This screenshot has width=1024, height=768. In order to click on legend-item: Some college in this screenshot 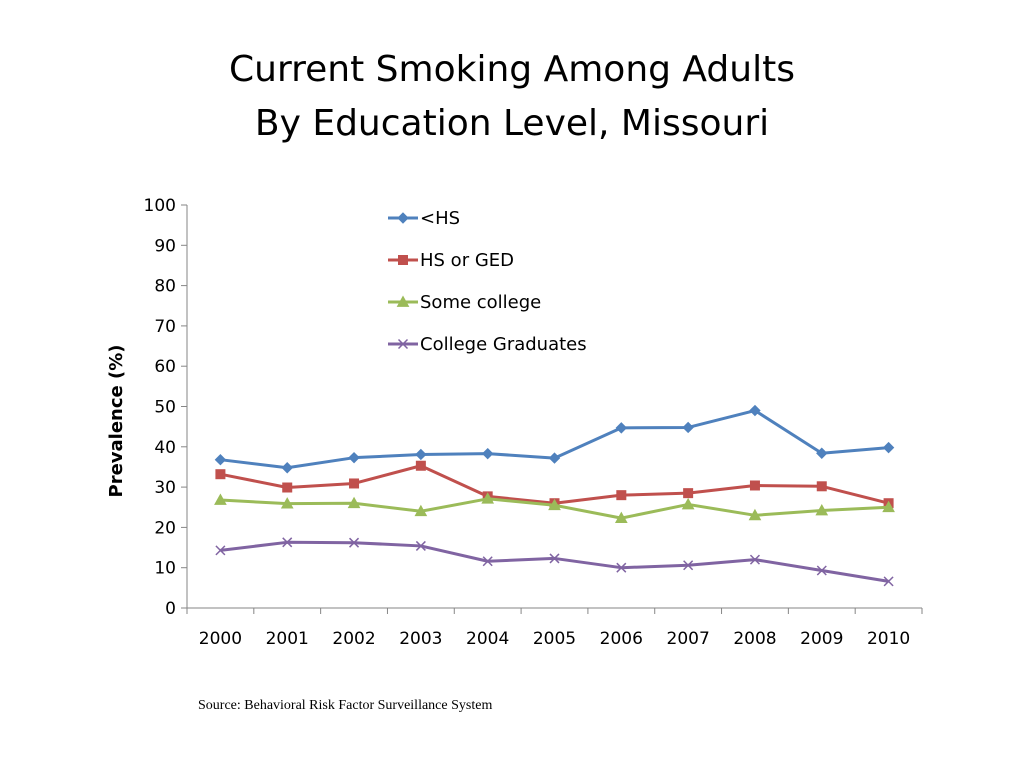, I will do `click(464, 302)`.